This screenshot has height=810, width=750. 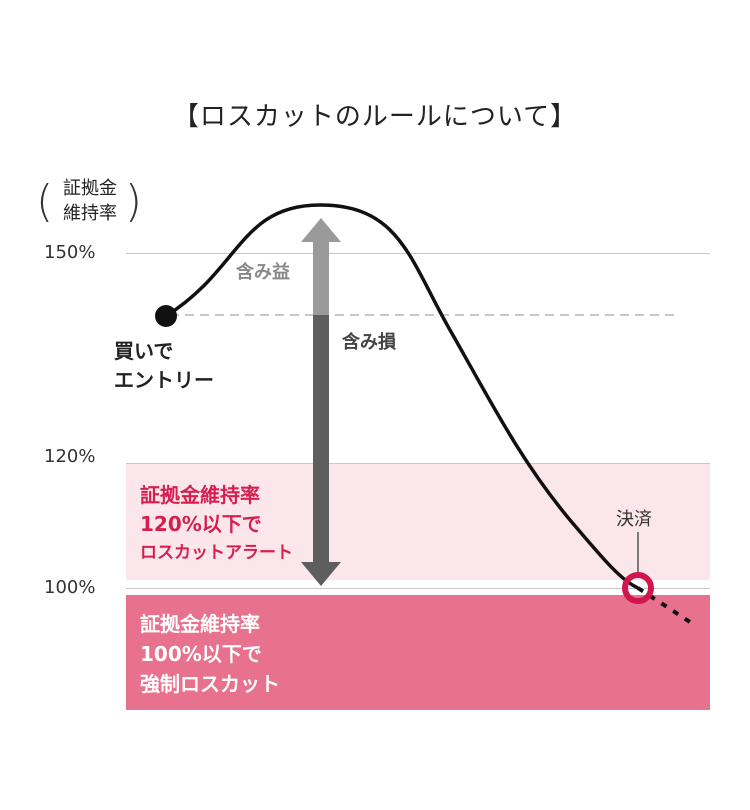 I want to click on price-curve-continuation, so click(x=664, y=605).